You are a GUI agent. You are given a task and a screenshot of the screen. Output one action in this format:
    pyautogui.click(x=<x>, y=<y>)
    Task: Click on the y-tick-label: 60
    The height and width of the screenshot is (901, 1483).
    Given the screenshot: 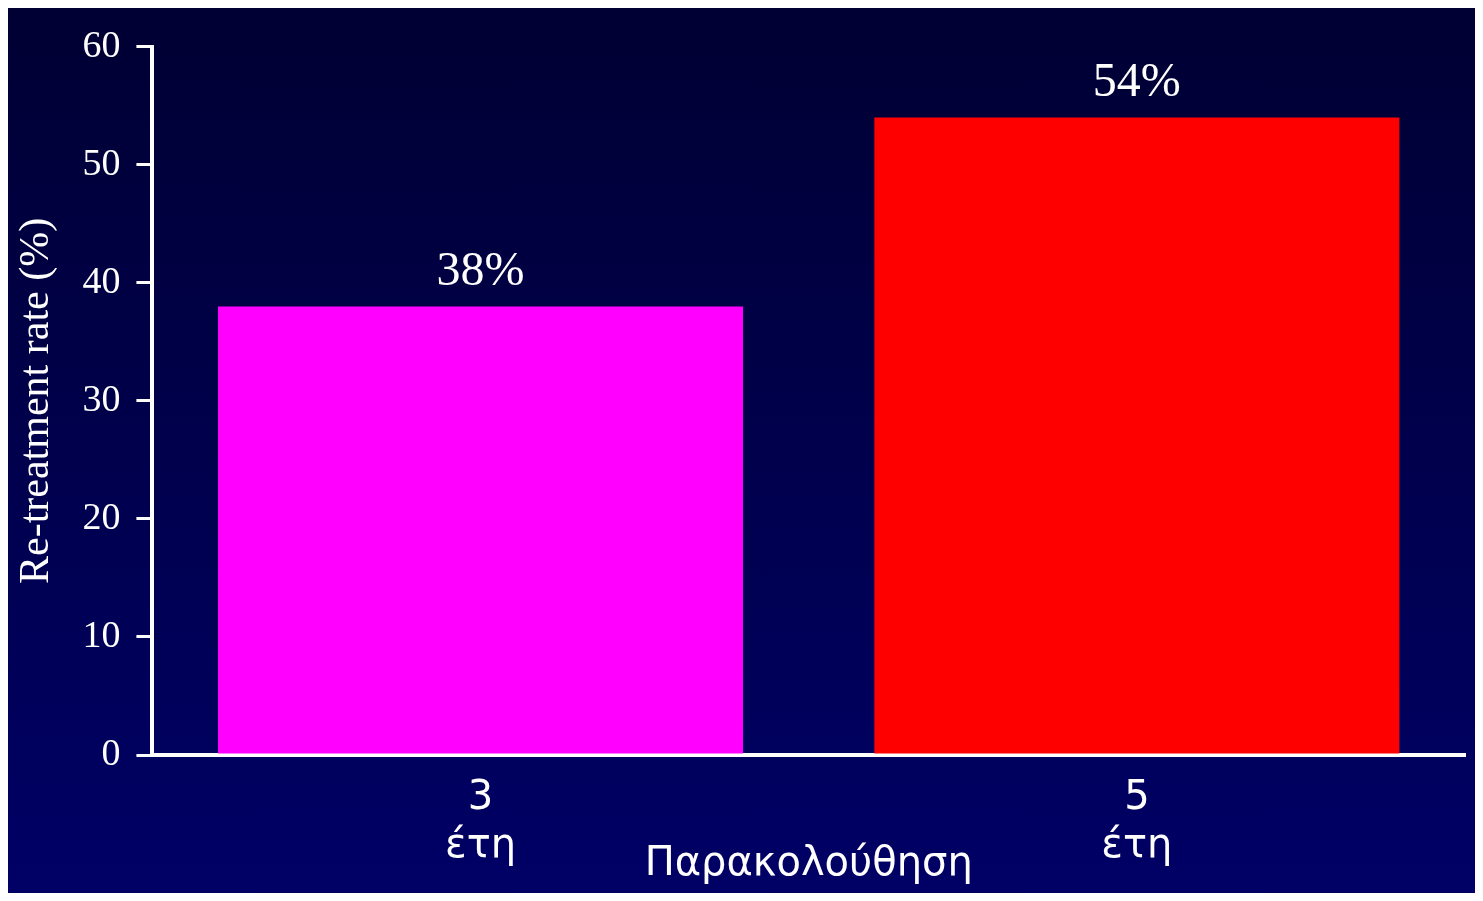 What is the action you would take?
    pyautogui.click(x=101, y=43)
    